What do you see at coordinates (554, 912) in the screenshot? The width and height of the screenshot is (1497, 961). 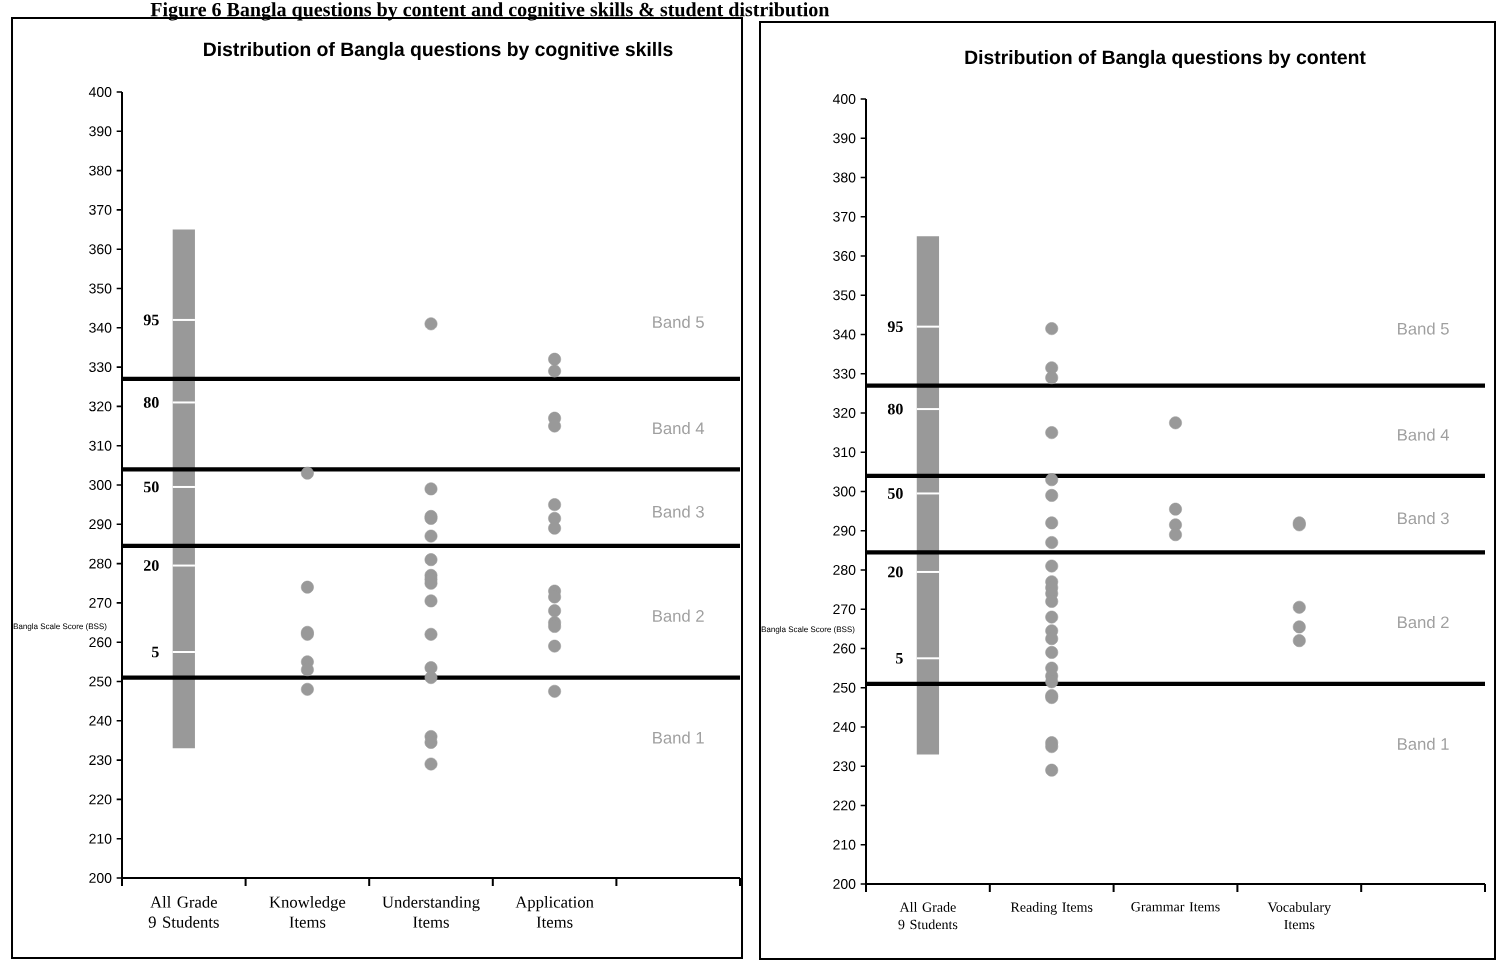 I see `x-tick-label: Application Items` at bounding box center [554, 912].